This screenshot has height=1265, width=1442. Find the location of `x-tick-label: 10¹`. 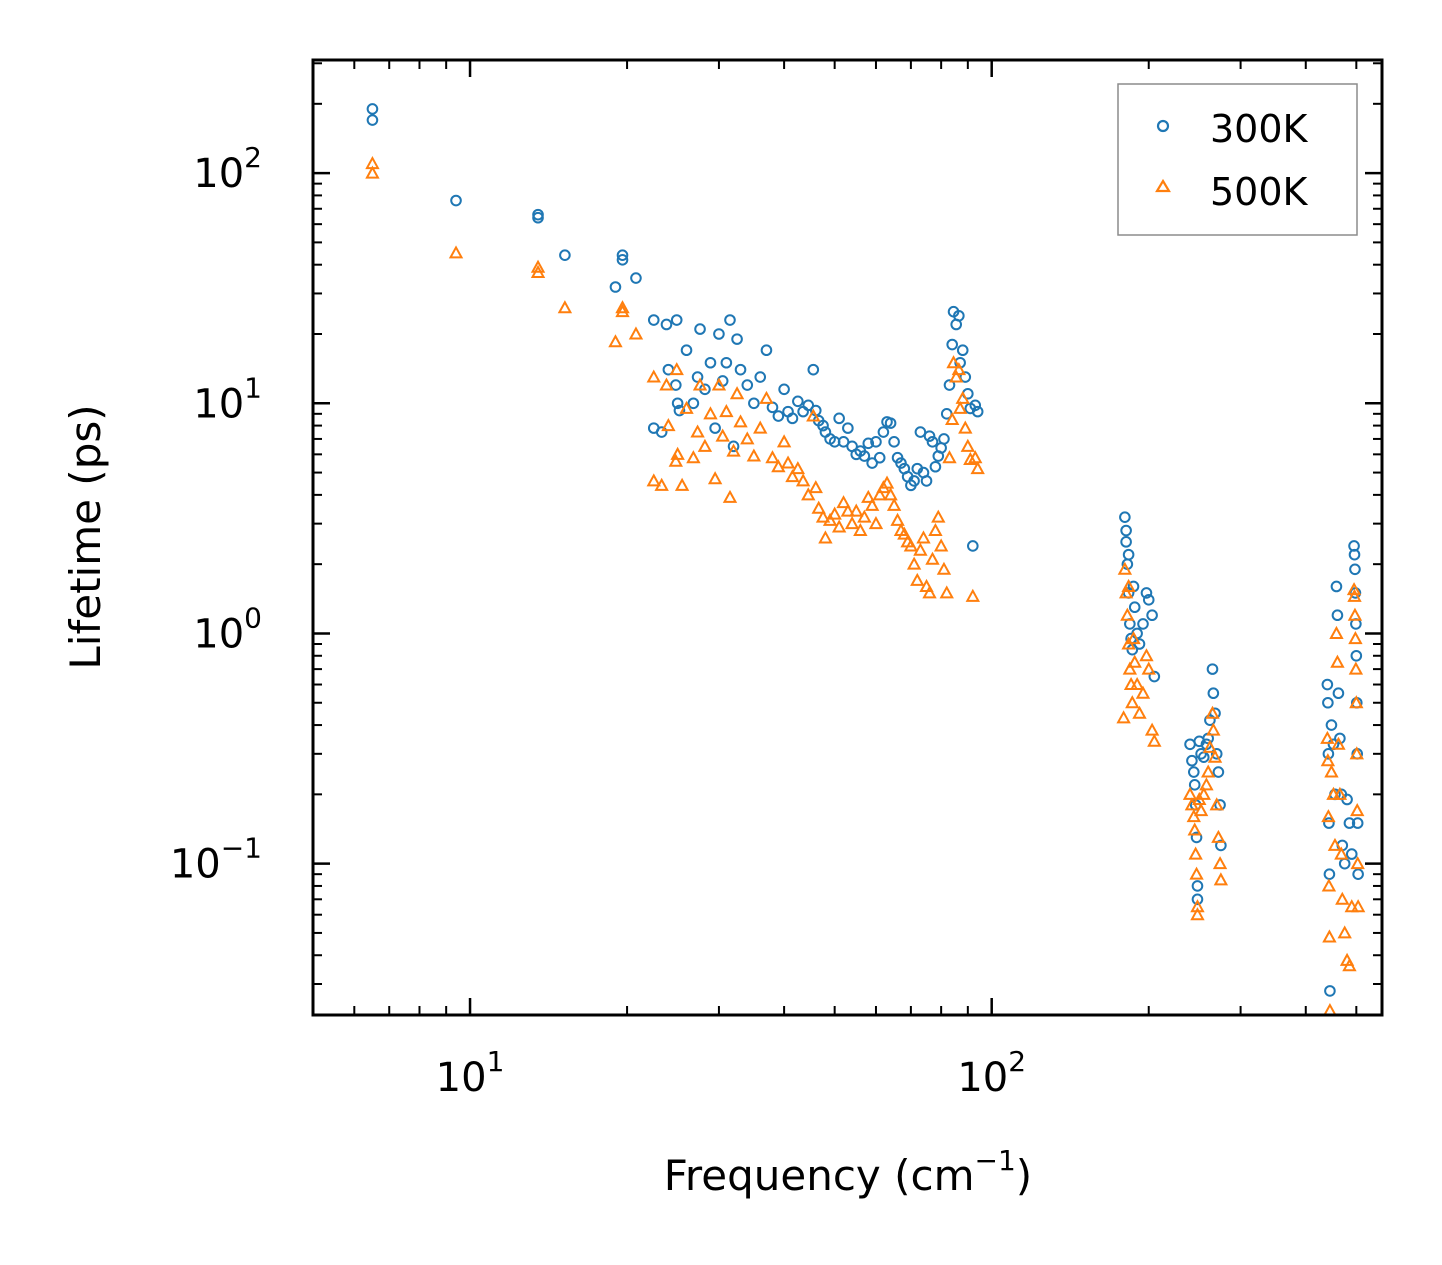

x-tick-label: 10¹ is located at coordinates (470, 1073).